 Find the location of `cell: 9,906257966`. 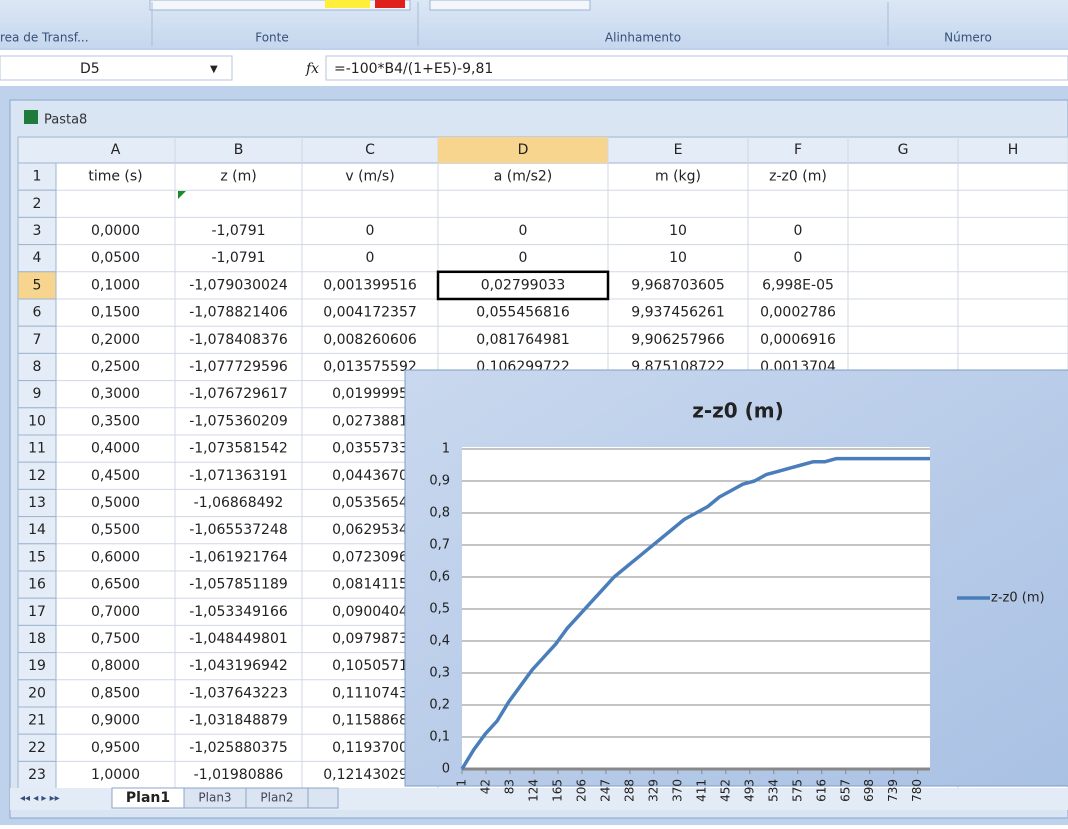

cell: 9,906257966 is located at coordinates (678, 340).